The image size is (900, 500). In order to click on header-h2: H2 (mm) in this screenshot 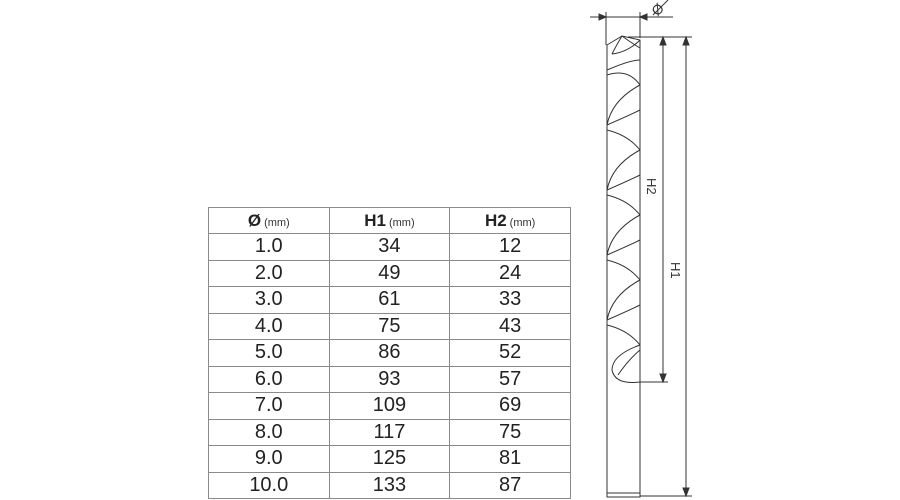, I will do `click(510, 220)`.